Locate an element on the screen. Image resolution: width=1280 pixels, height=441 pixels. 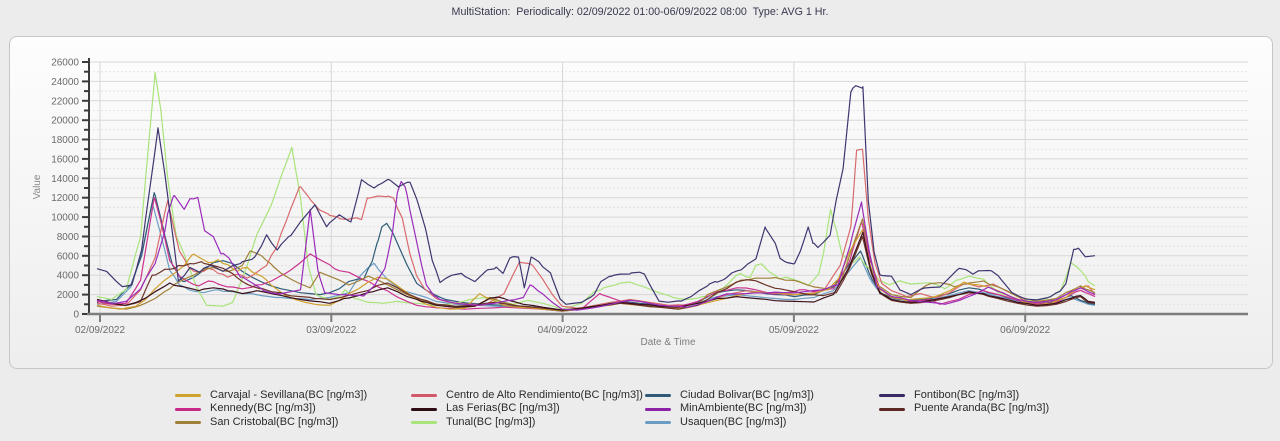
svg-text: 05/09/2022 is located at coordinates (794, 330).